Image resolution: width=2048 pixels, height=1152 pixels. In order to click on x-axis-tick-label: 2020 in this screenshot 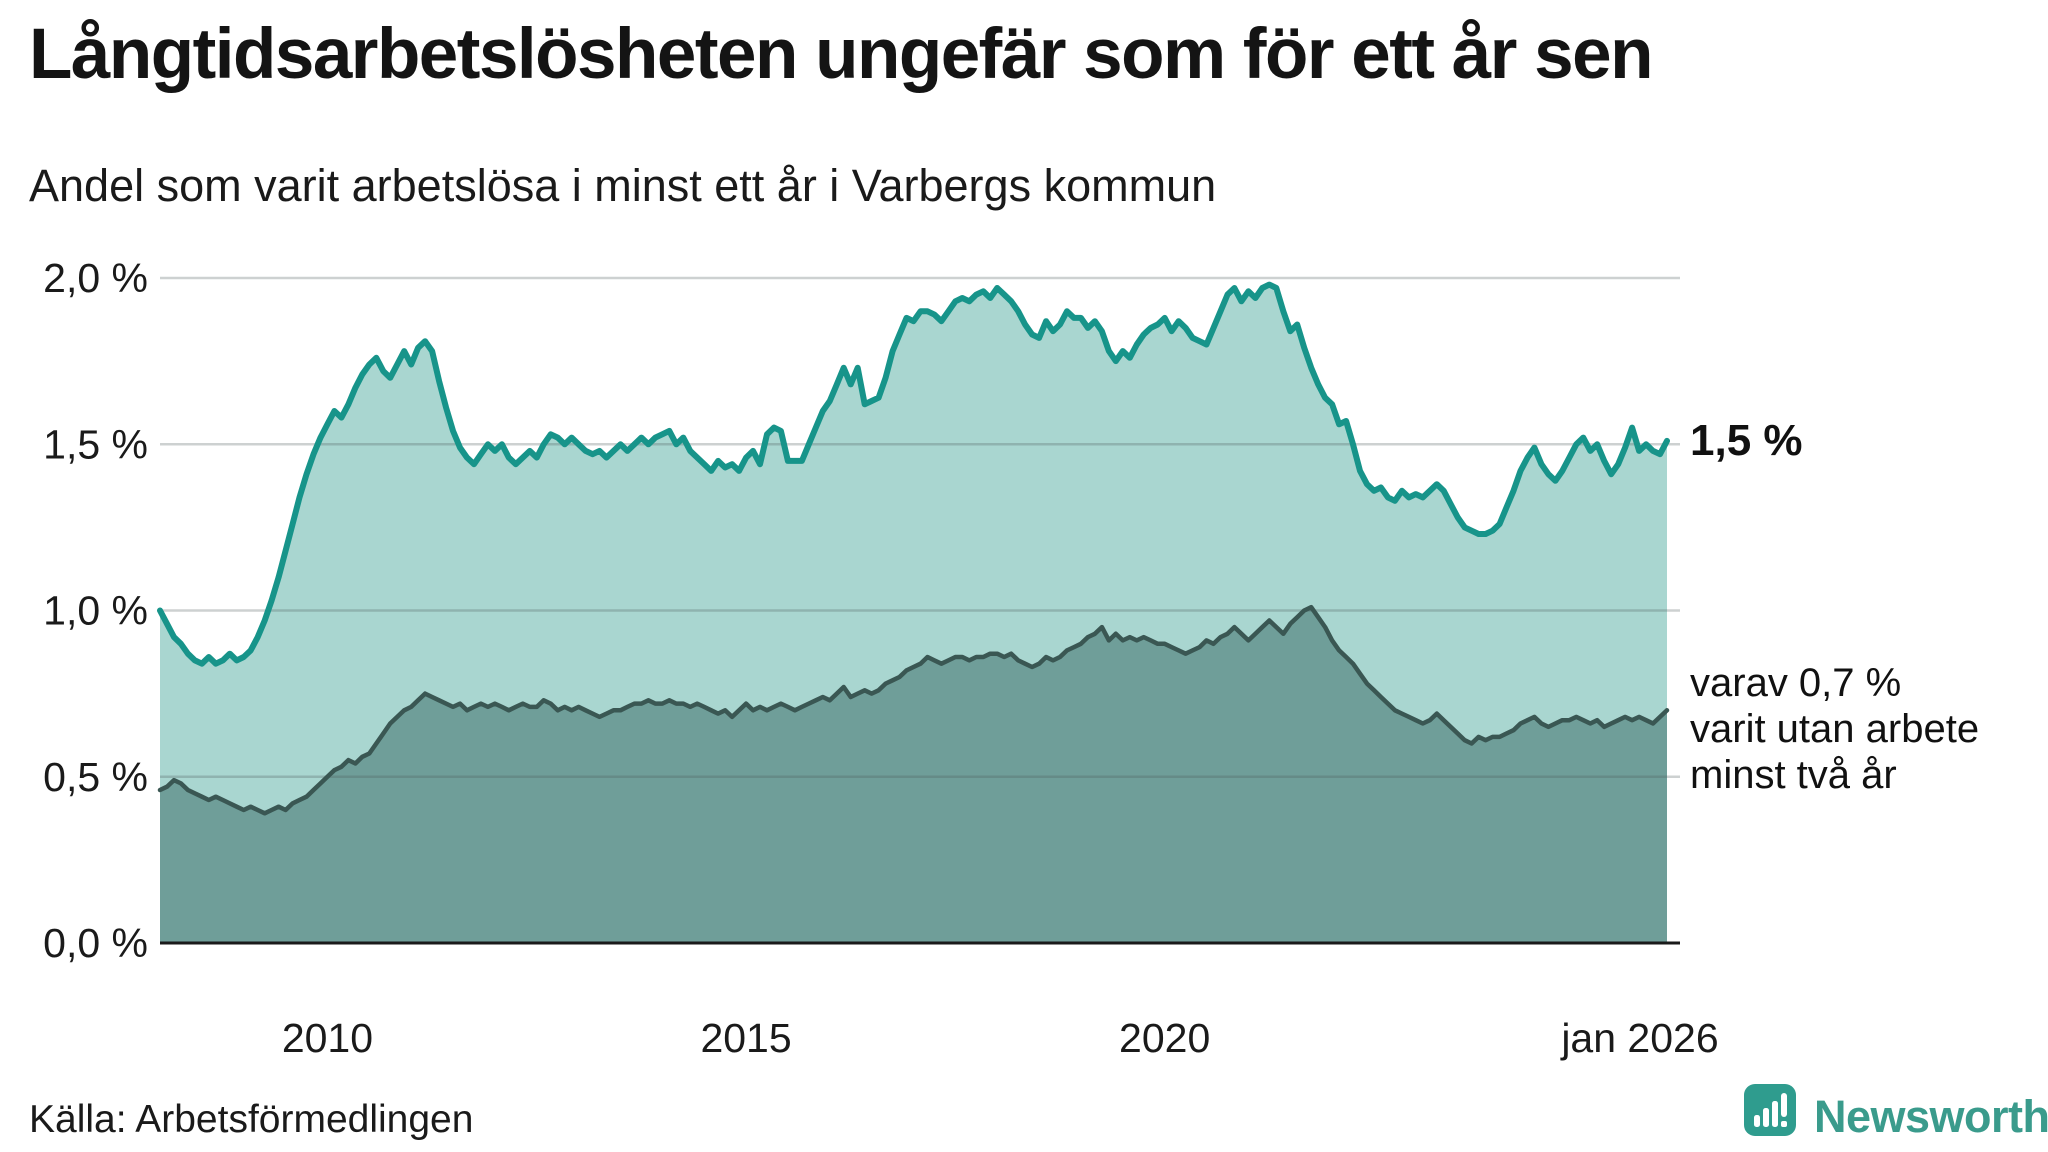, I will do `click(1164, 1038)`.